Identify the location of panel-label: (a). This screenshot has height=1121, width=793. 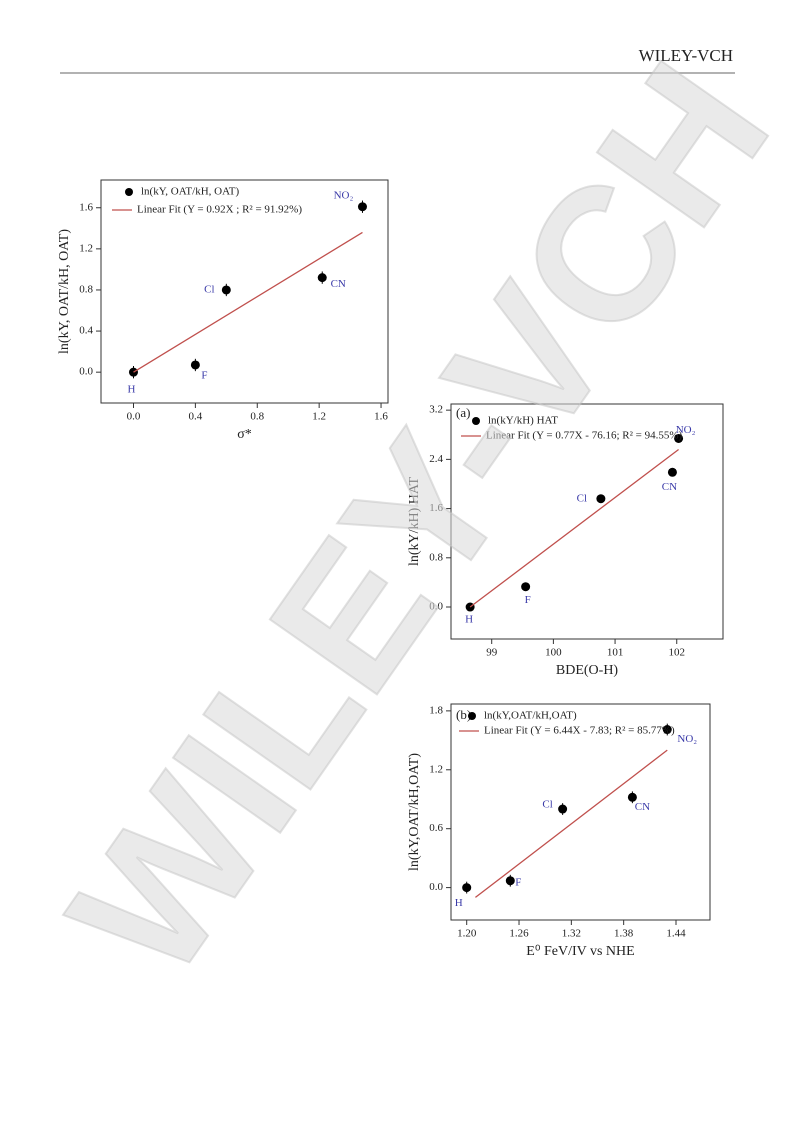
(463, 412).